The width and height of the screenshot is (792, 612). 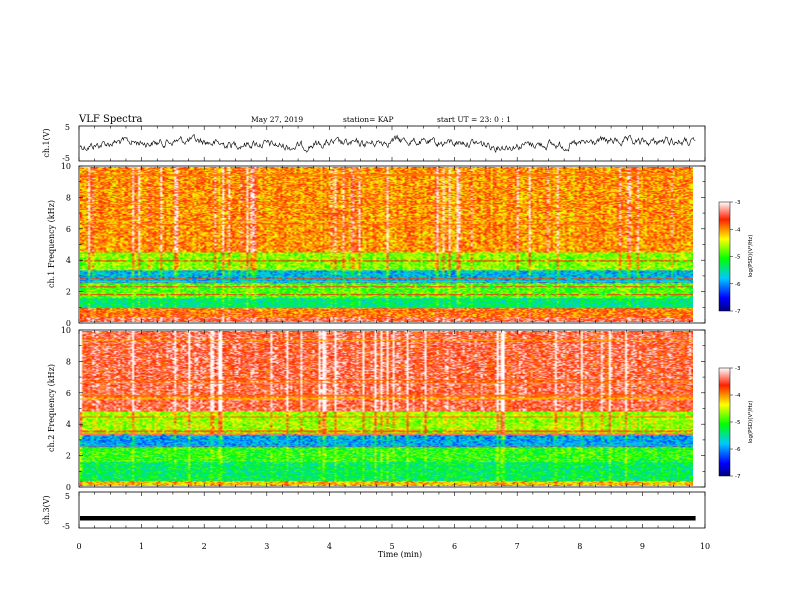 What do you see at coordinates (750, 422) in the screenshot?
I see `ch2-colorbar-label: log(PSD)(V²/Hz)` at bounding box center [750, 422].